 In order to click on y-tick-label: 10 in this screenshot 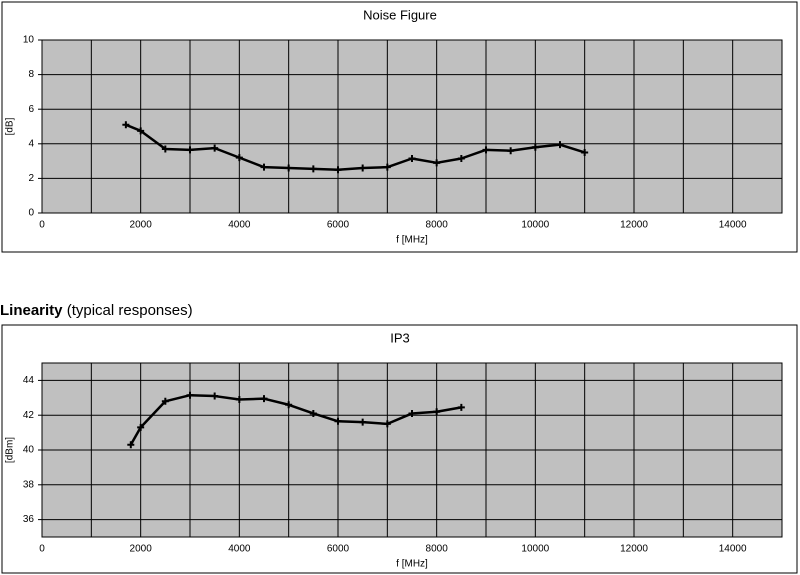, I will do `click(29, 40)`.